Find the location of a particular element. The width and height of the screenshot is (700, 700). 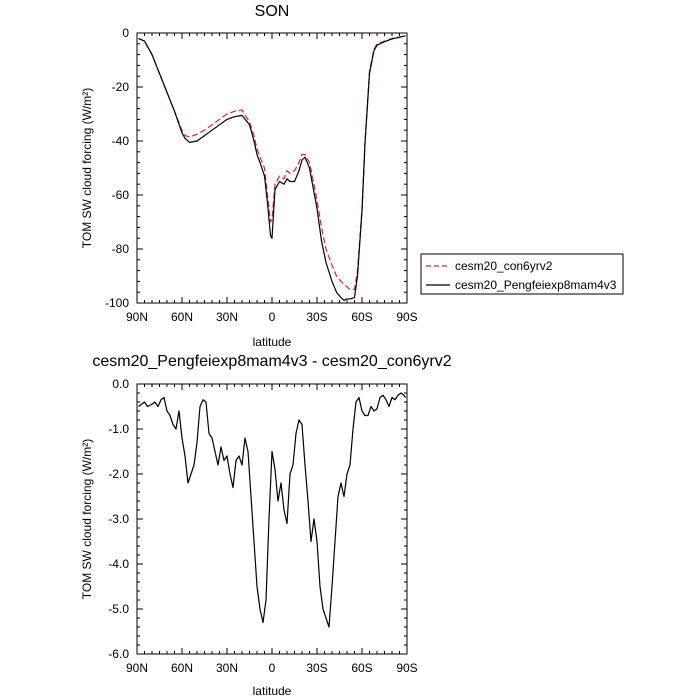

y-tick-labels: 0.0 -1.0 -2.0 -3.0 -4.0 -5.0 -6.0 is located at coordinates (118, 519).